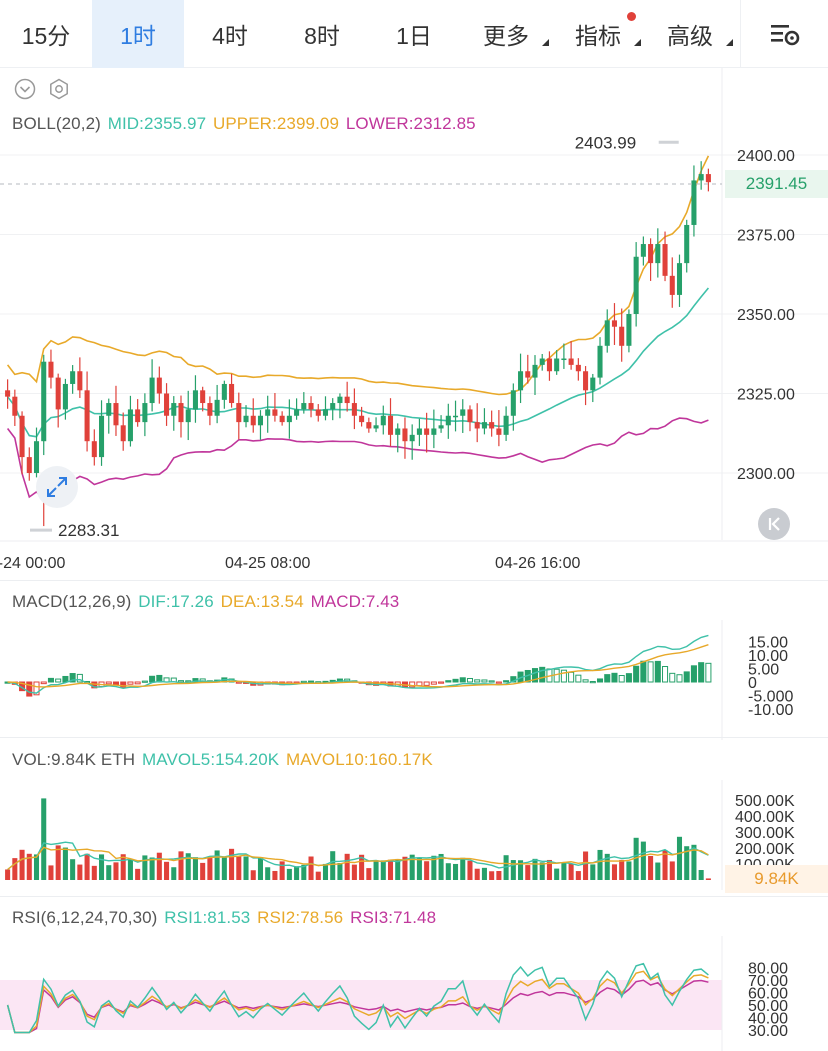 This screenshot has height=1051, width=828. What do you see at coordinates (598, 34) in the screenshot?
I see `tab-indicators: 指标` at bounding box center [598, 34].